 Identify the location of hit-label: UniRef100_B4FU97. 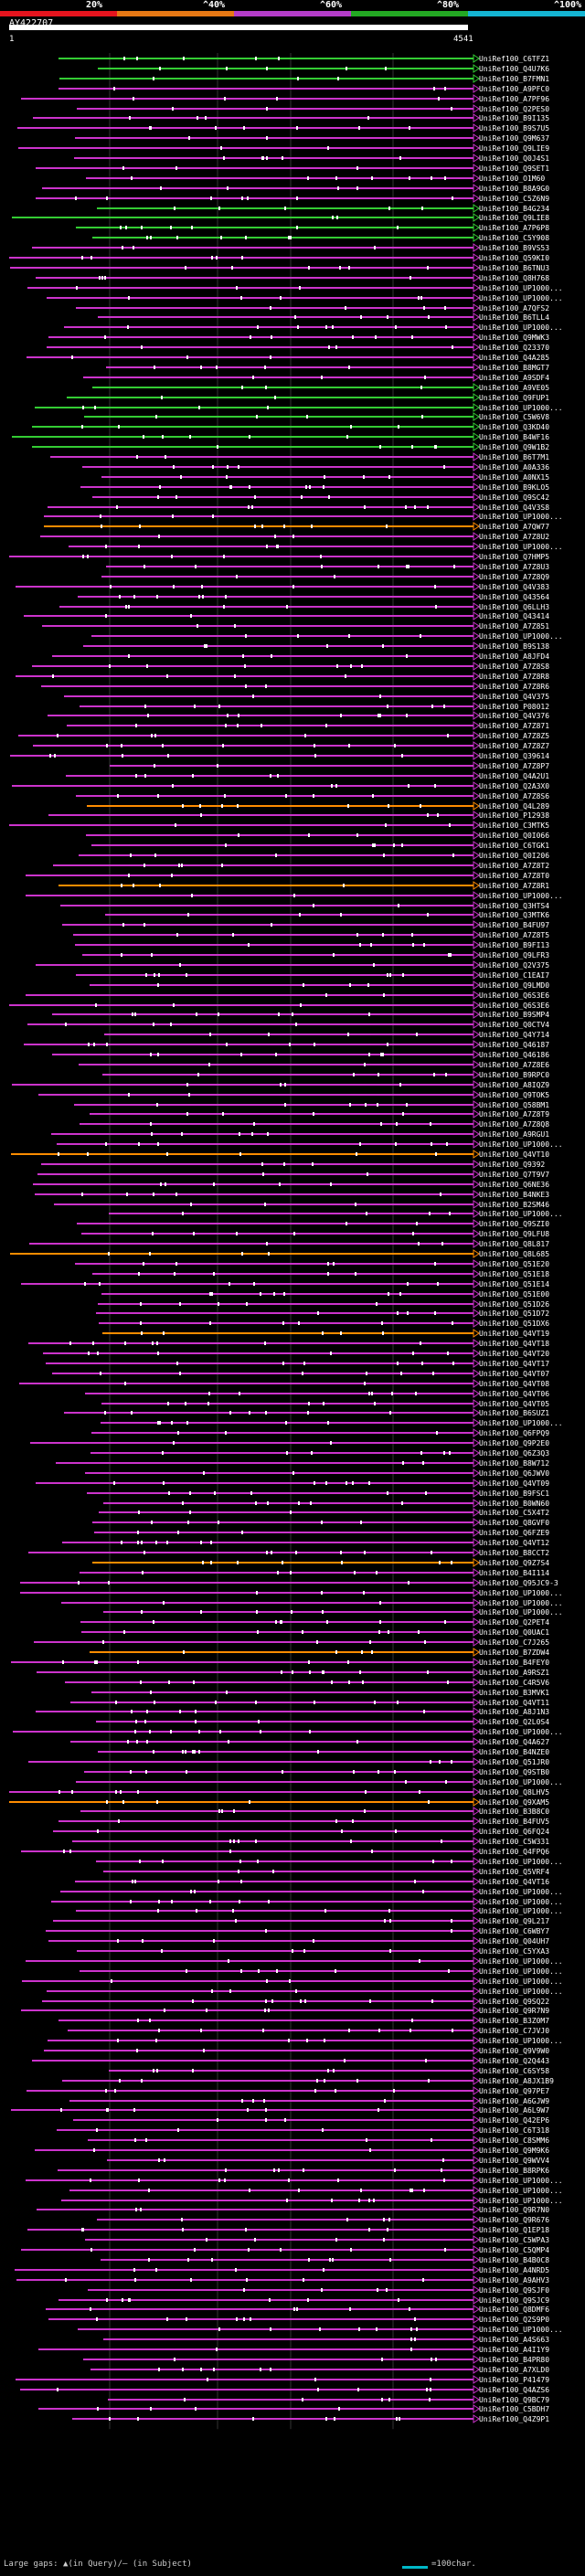
(514, 925).